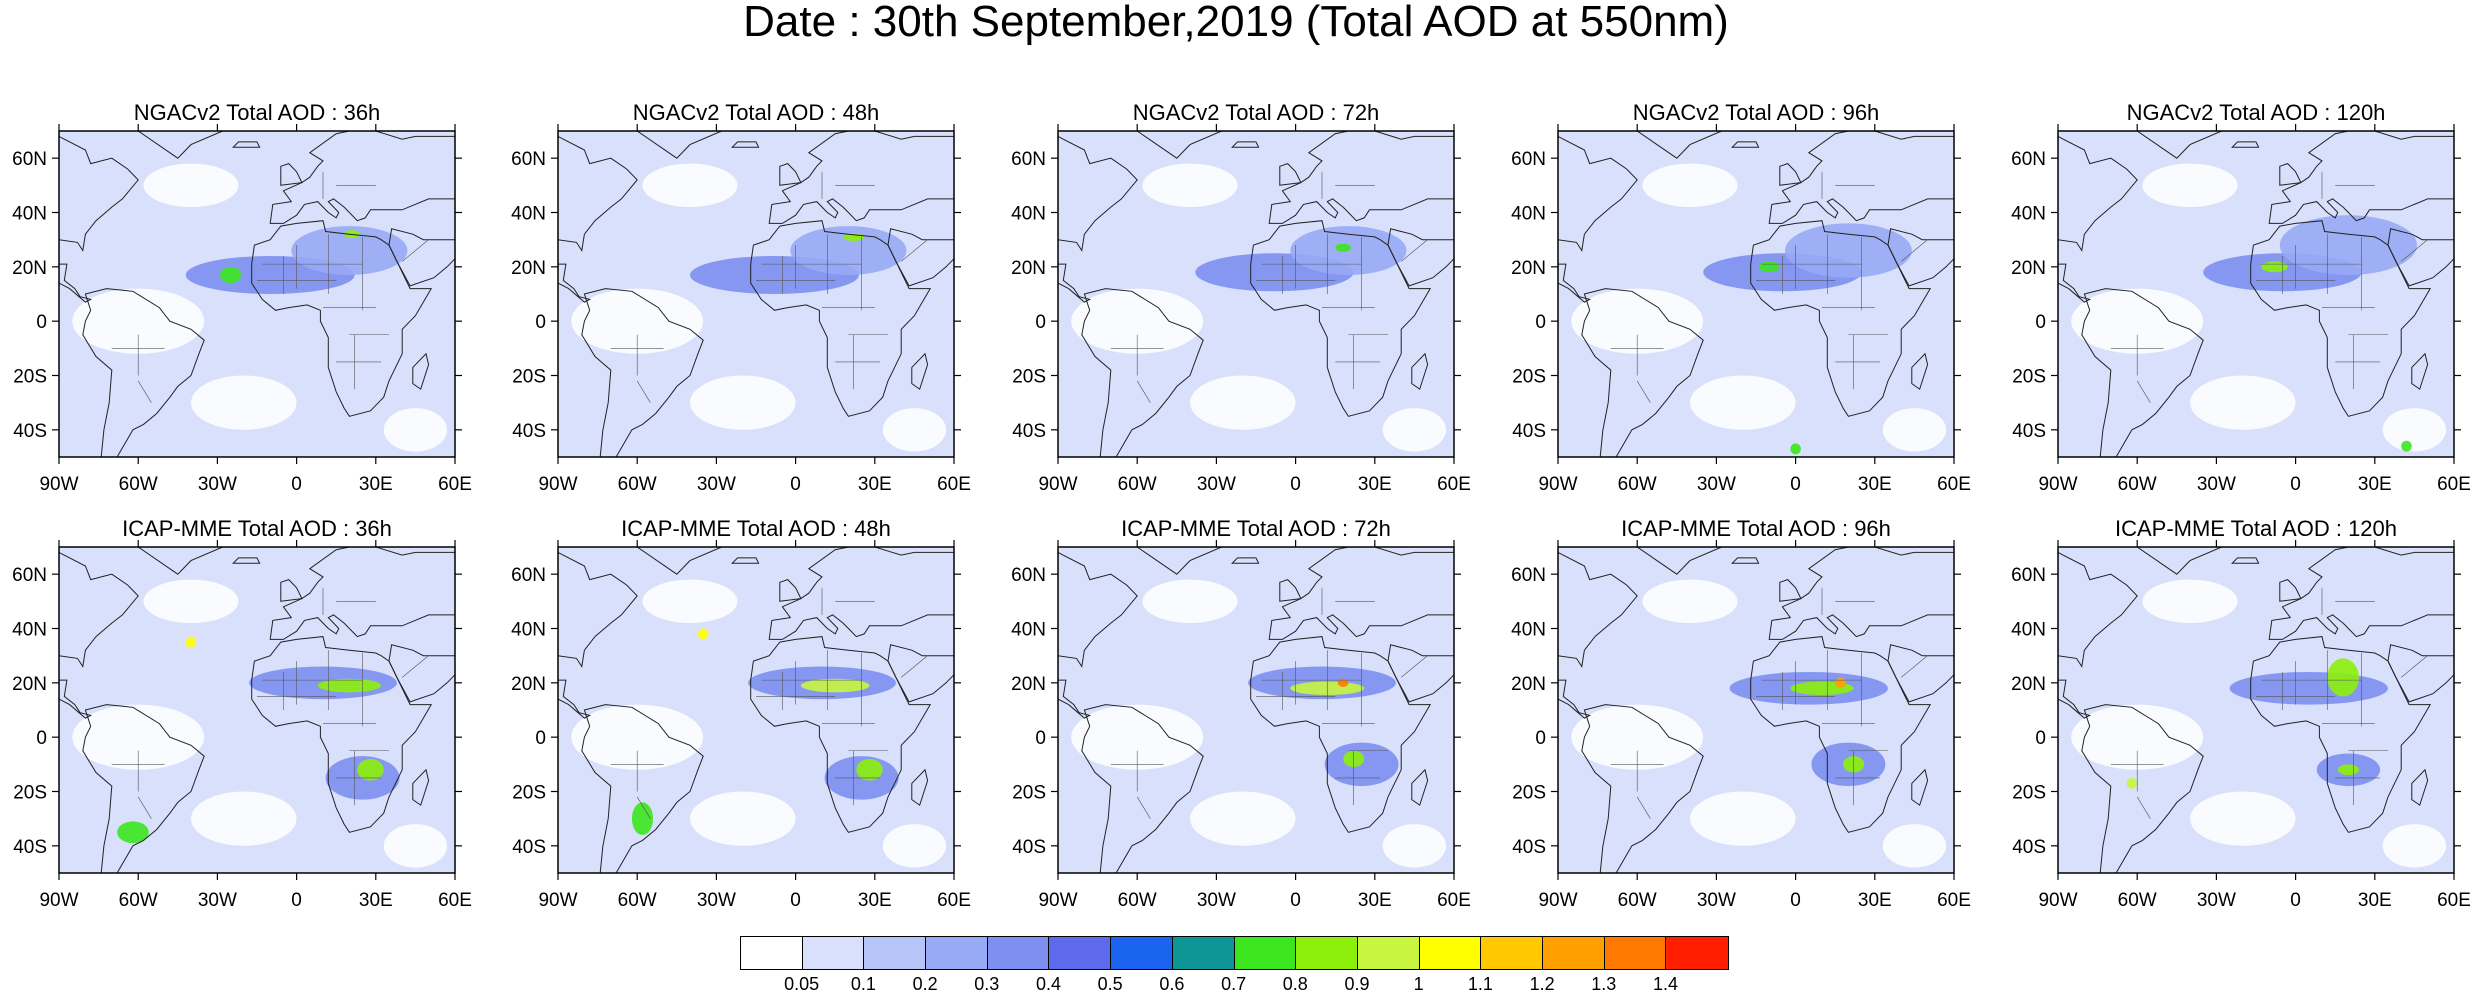  I want to click on colorbar-label: 0.4, so click(1048, 984).